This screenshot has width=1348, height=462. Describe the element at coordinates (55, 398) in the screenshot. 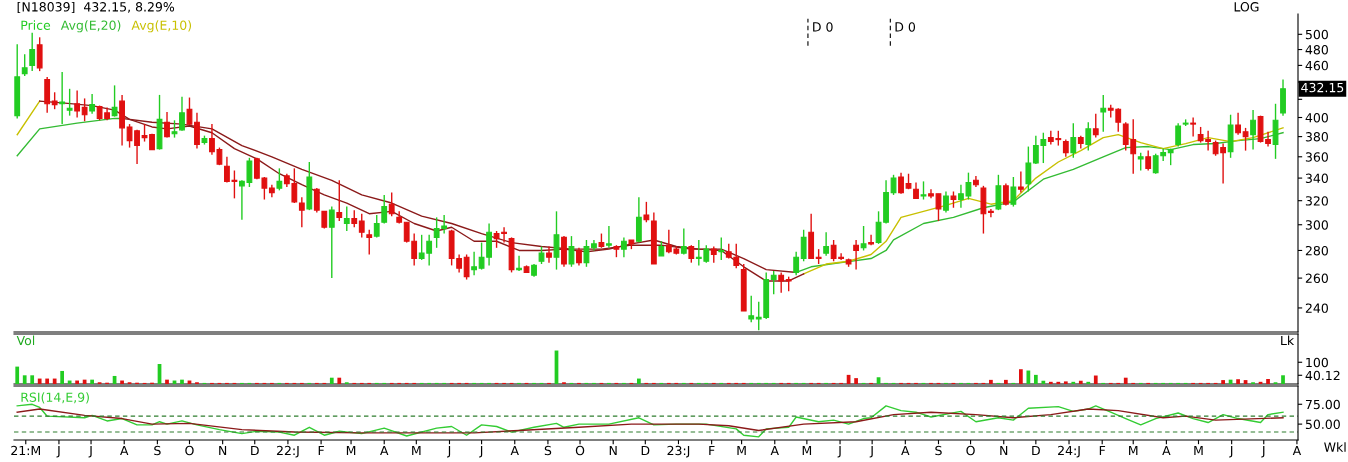

I see `series-label: RSI(14,E,9)` at that location.